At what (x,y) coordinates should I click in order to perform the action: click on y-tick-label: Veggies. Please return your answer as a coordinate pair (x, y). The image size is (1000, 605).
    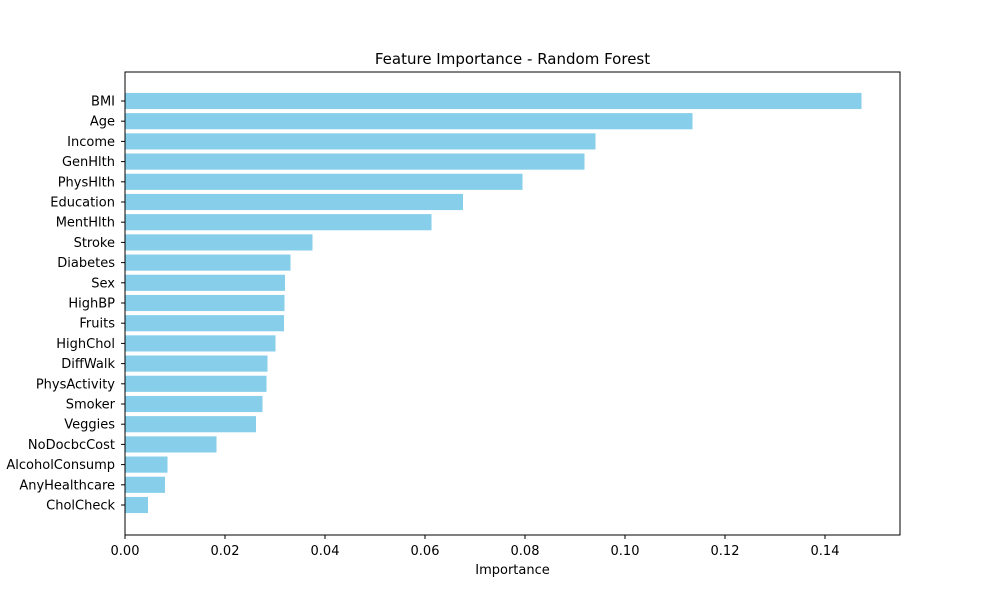
    Looking at the image, I should click on (89, 425).